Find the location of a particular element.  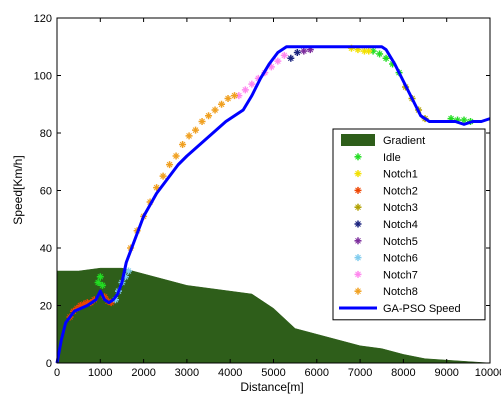

legend-swatch-notch6 is located at coordinates (358, 258).